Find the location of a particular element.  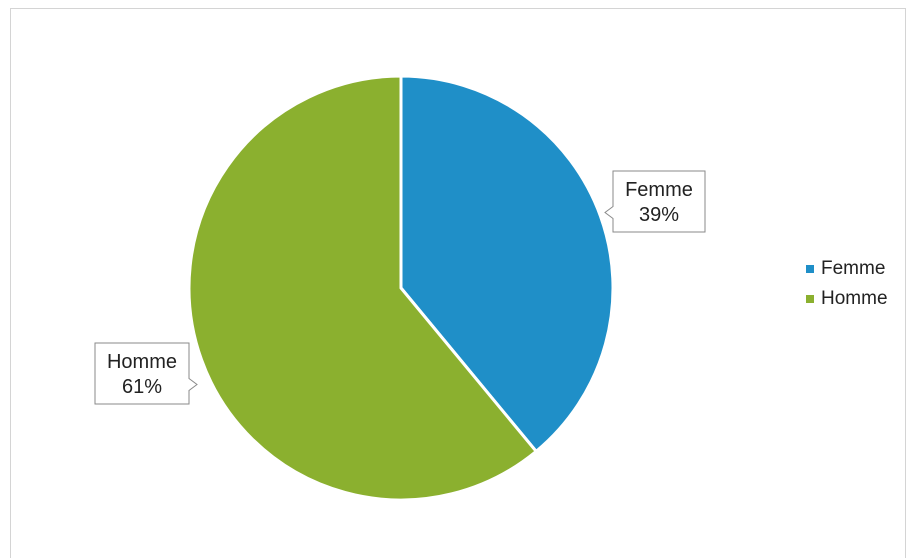

data-label-category: Homme is located at coordinates (142, 362).